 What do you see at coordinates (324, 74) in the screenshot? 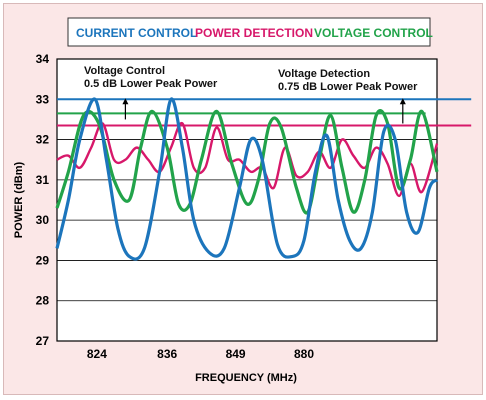
I see `annotation-text: Voltage Detection` at bounding box center [324, 74].